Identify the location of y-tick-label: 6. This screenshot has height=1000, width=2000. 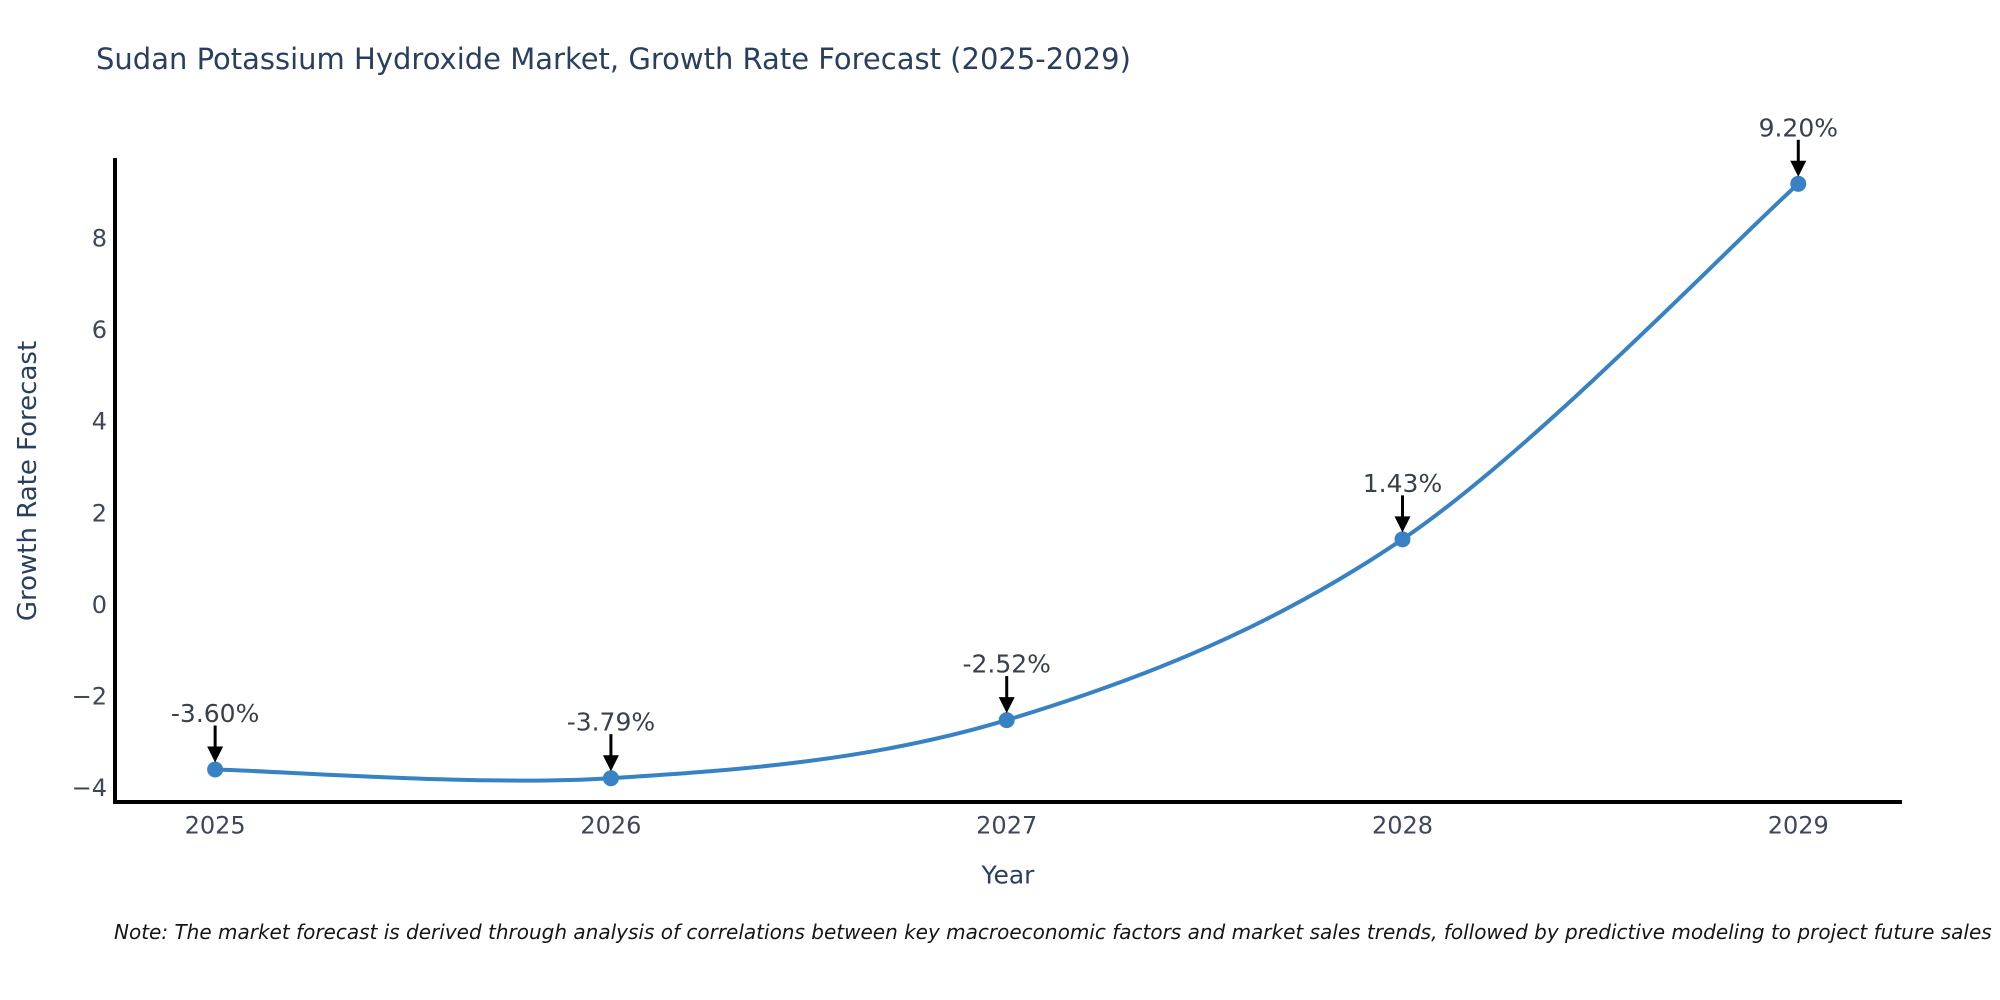
(99, 330).